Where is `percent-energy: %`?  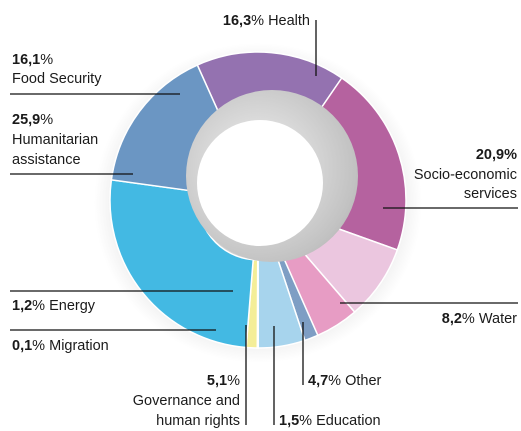 percent-energy: % is located at coordinates (38, 306).